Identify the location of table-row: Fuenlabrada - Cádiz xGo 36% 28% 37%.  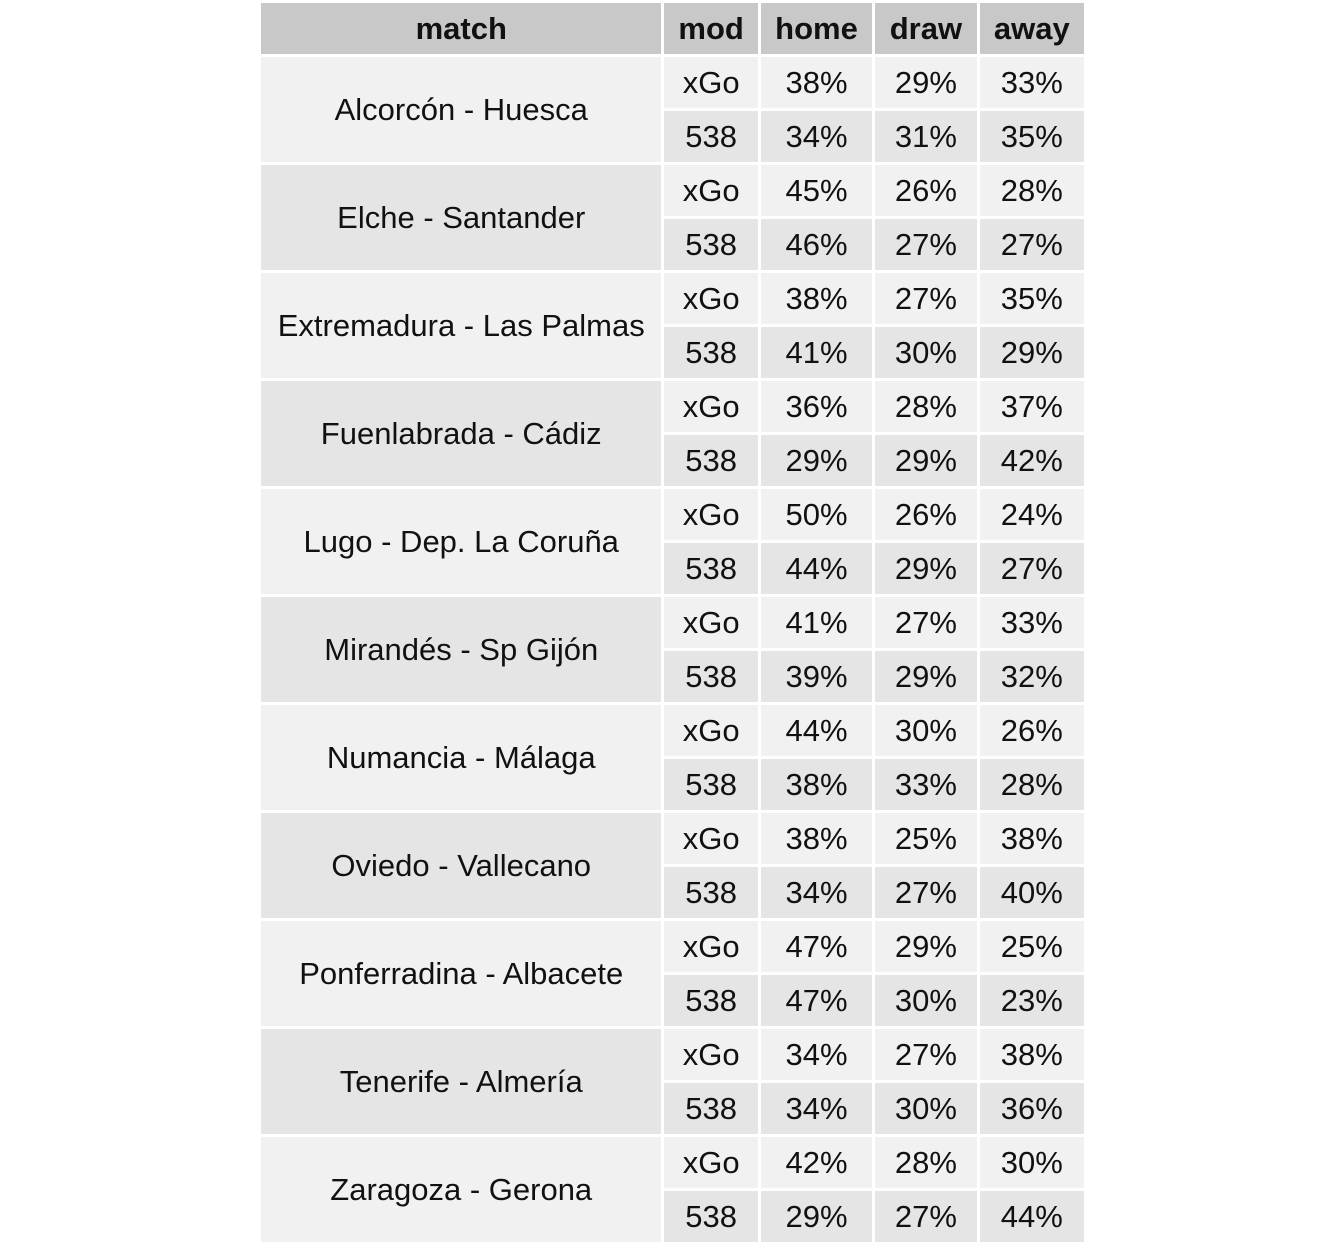
(672, 433).